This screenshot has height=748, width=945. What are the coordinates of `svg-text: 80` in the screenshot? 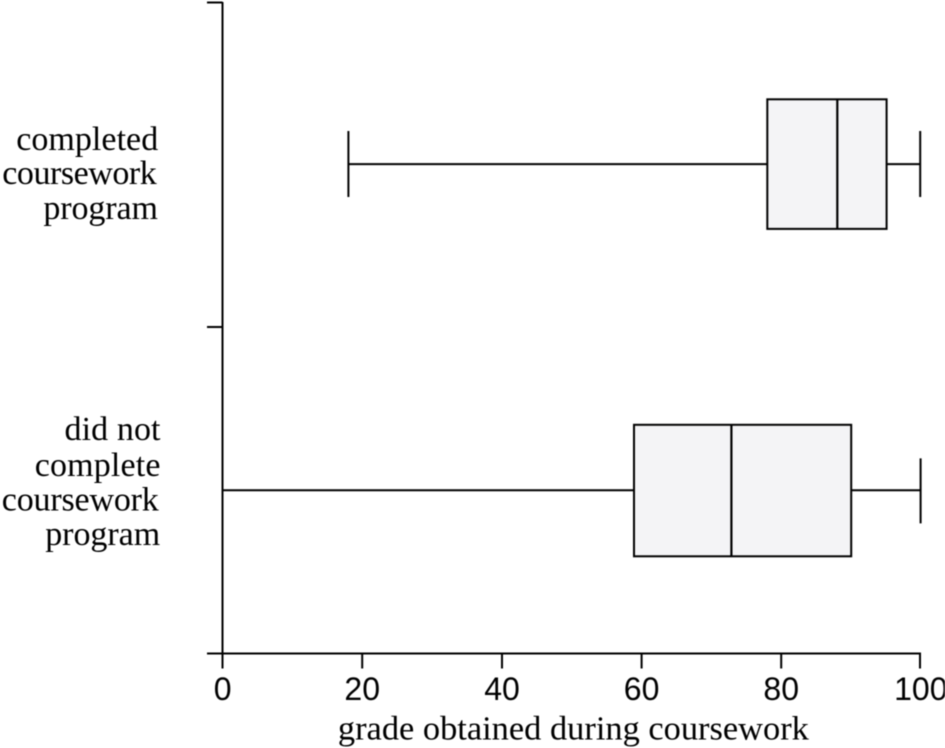 It's located at (781, 689).